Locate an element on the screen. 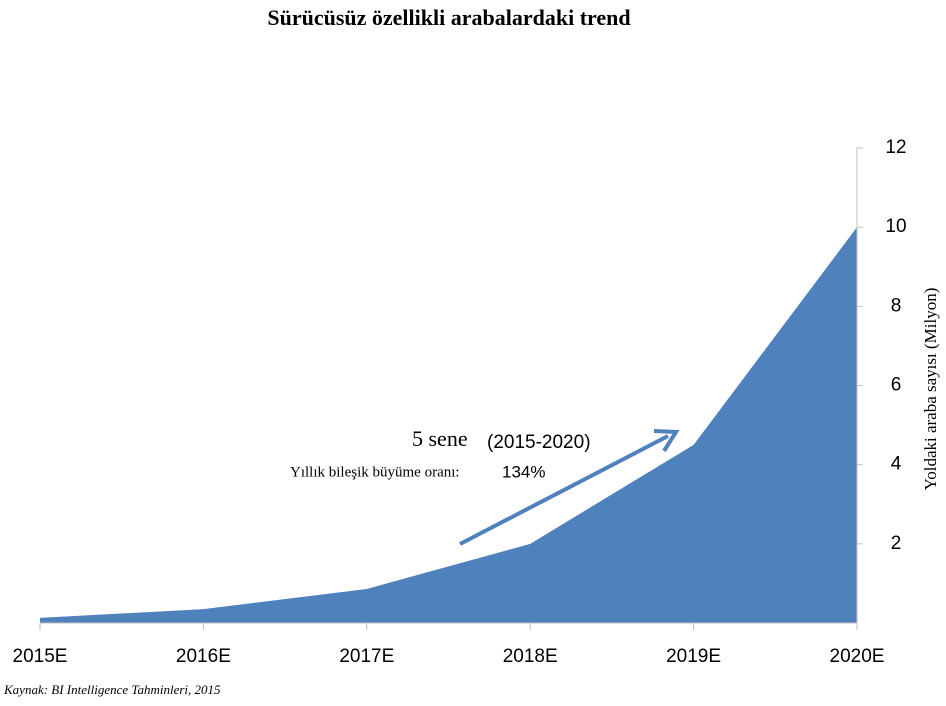  arrow is located at coordinates (569, 487).